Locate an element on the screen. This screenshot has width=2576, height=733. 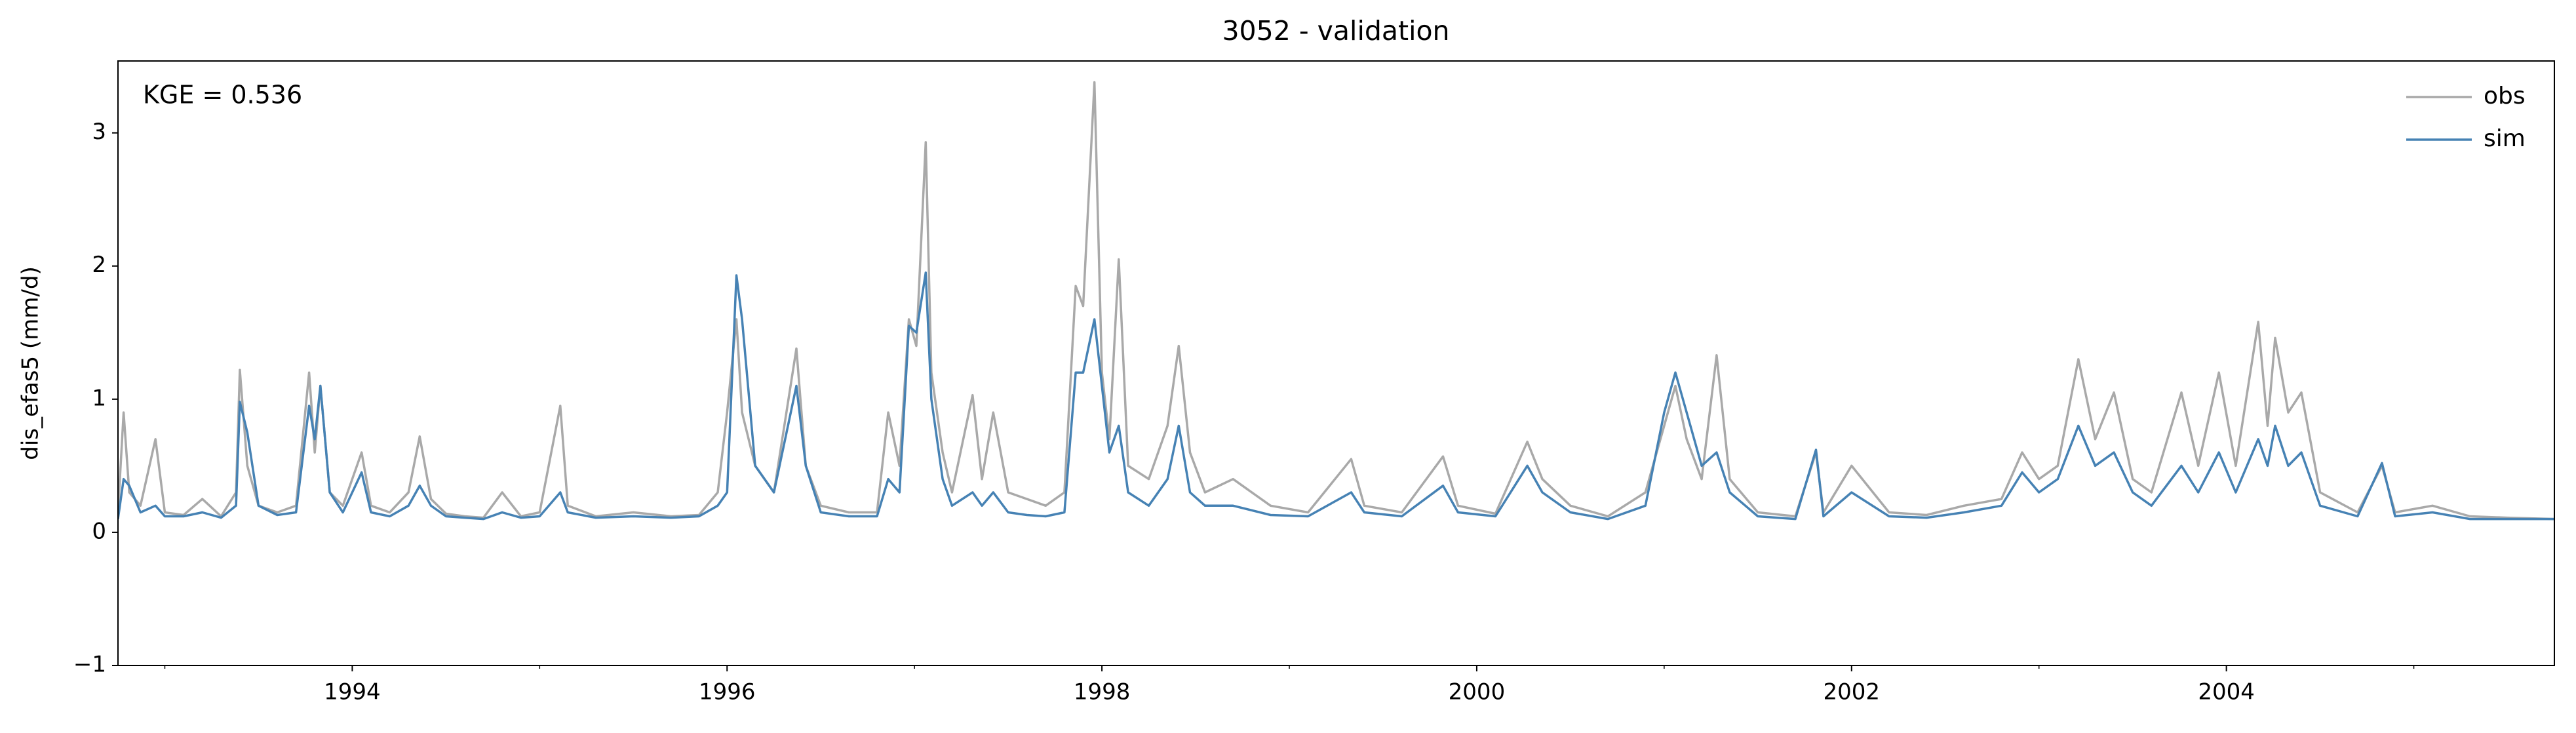
chart-title: 3052 - validation is located at coordinates (1335, 31).